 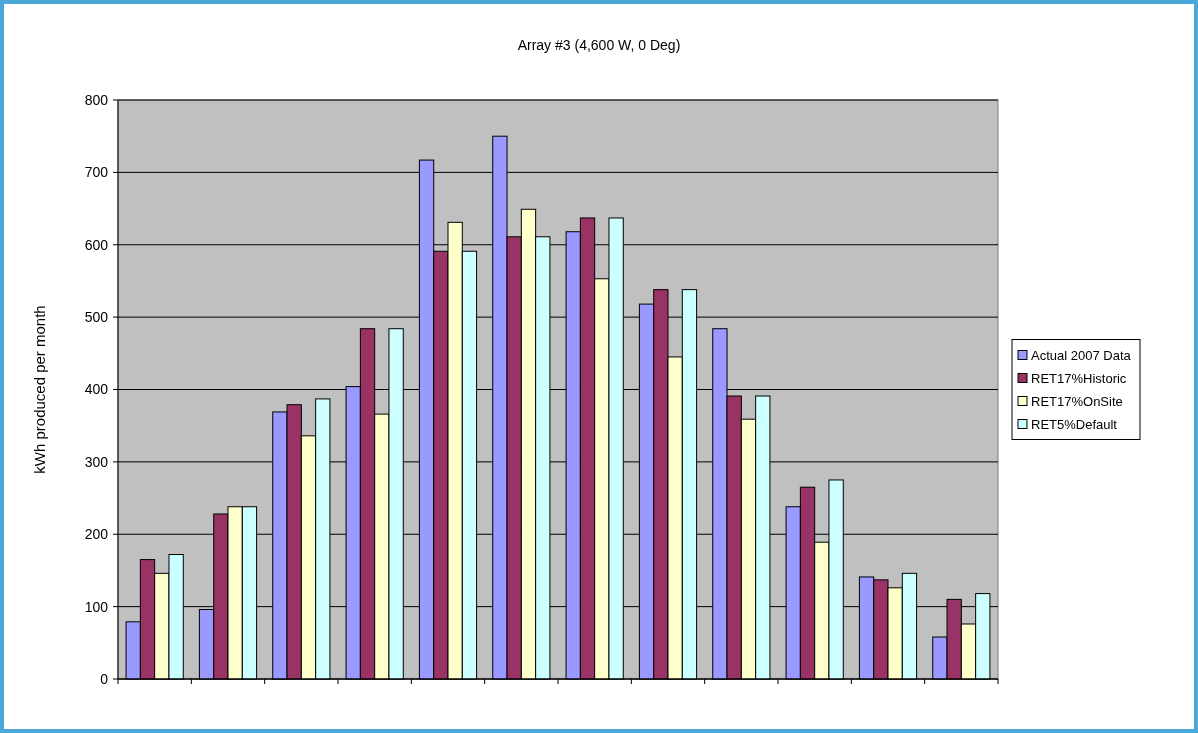 I want to click on y-tick-label: 800, so click(x=96, y=99).